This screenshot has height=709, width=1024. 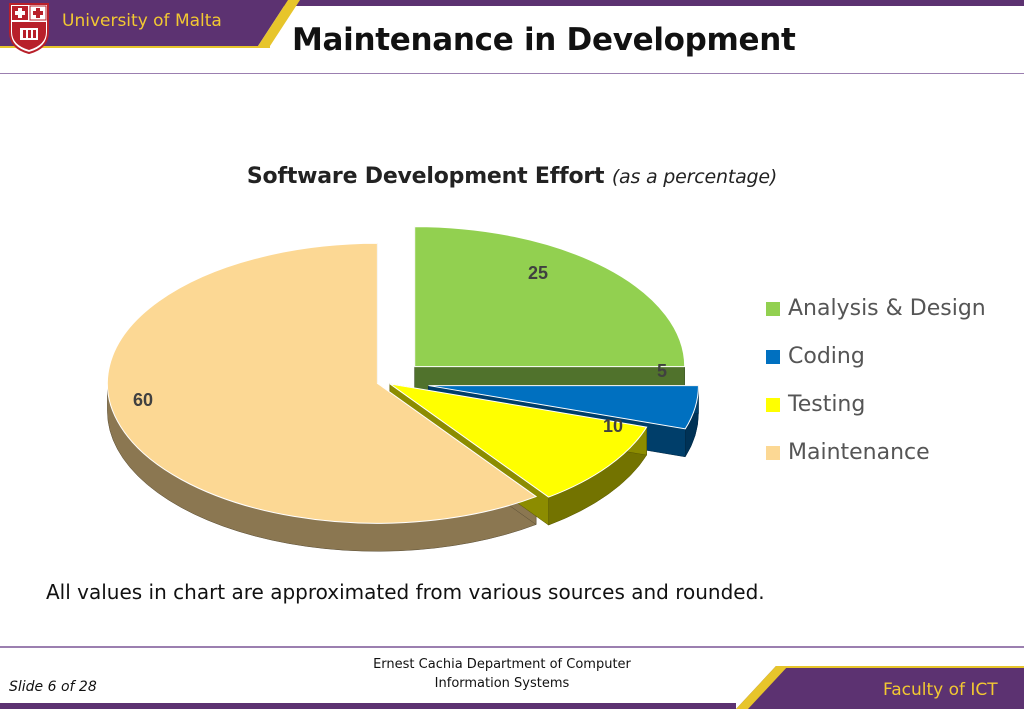 I want to click on pie-slice-coding, so click(x=563, y=407).